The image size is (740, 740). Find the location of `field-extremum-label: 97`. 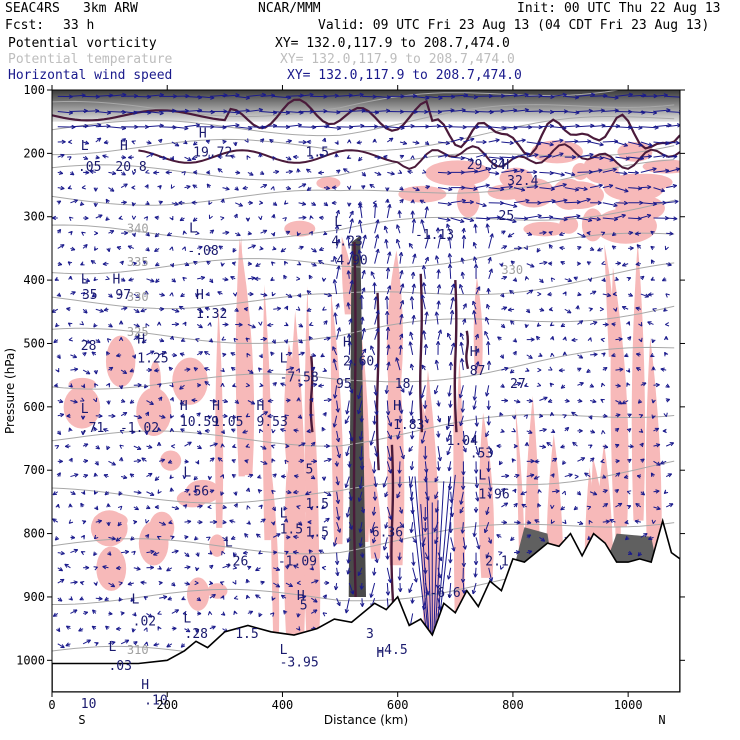

field-extremum-label: 97 is located at coordinates (123, 295).